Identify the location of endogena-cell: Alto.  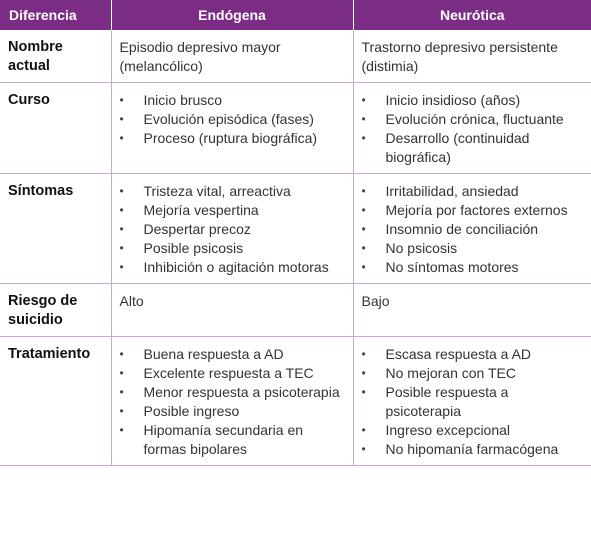
(232, 310).